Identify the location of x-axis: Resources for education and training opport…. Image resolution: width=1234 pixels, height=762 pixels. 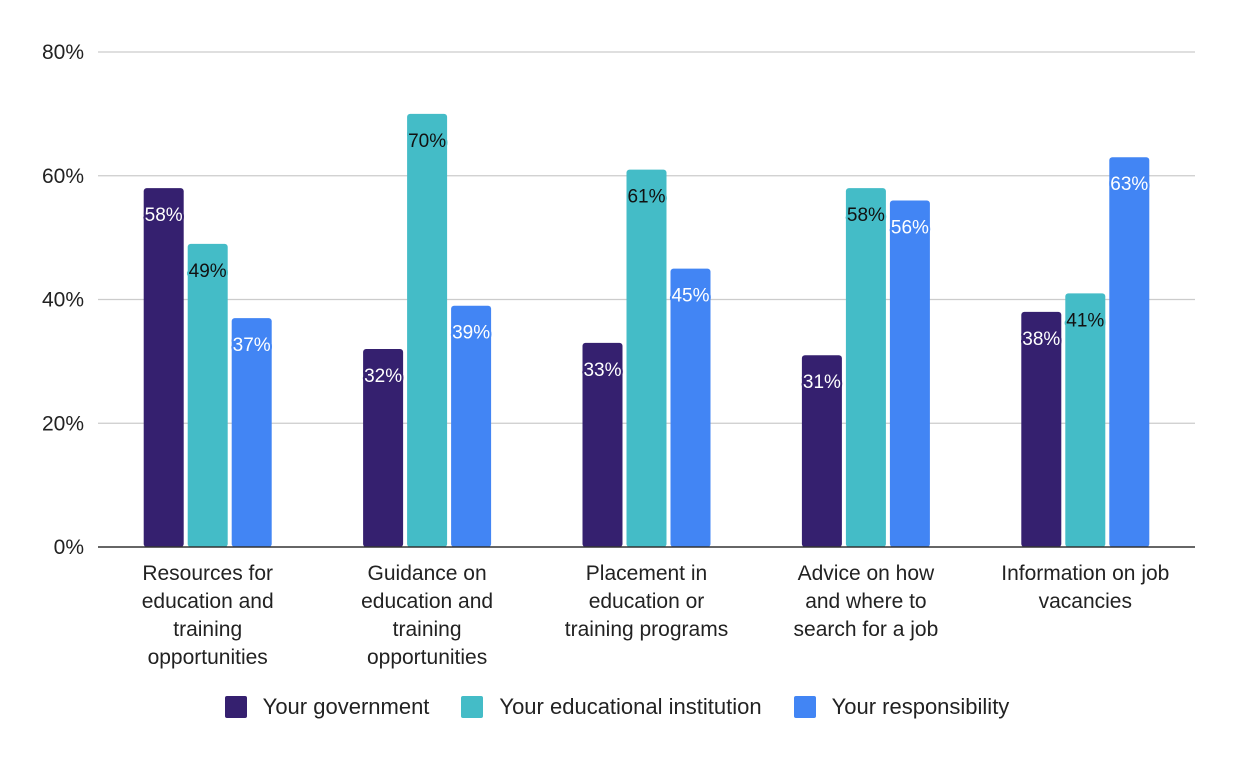
(646, 607).